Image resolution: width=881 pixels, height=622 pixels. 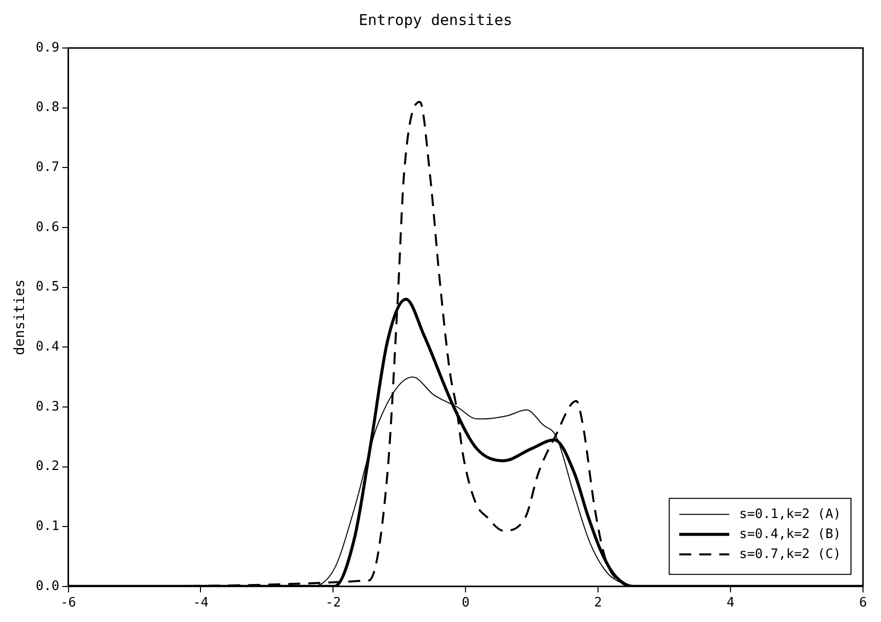 What do you see at coordinates (200, 603) in the screenshot?
I see `x-tick-label: -4` at bounding box center [200, 603].